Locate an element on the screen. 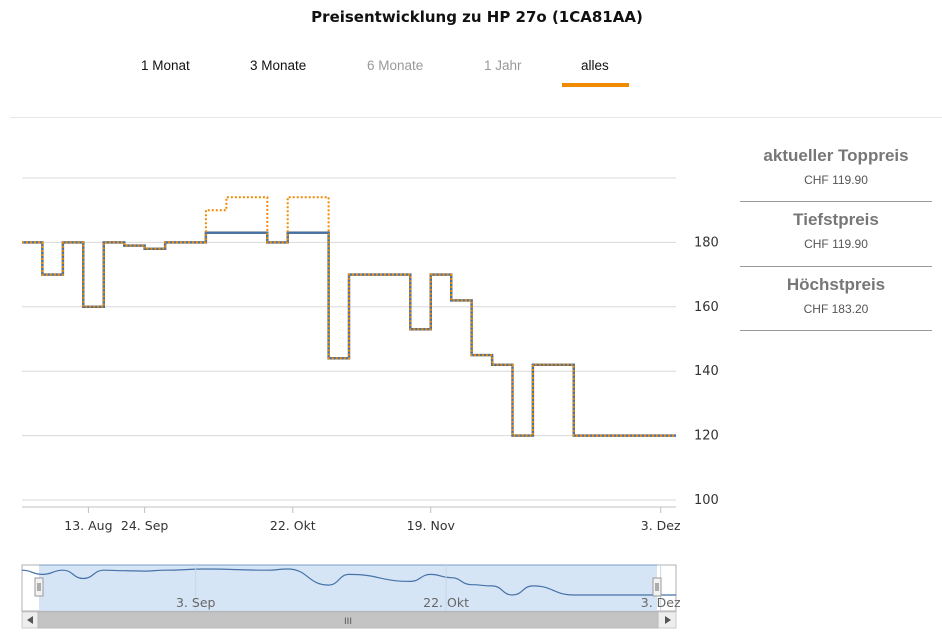  lowest-price-value: CHF 119.90 is located at coordinates (836, 244).